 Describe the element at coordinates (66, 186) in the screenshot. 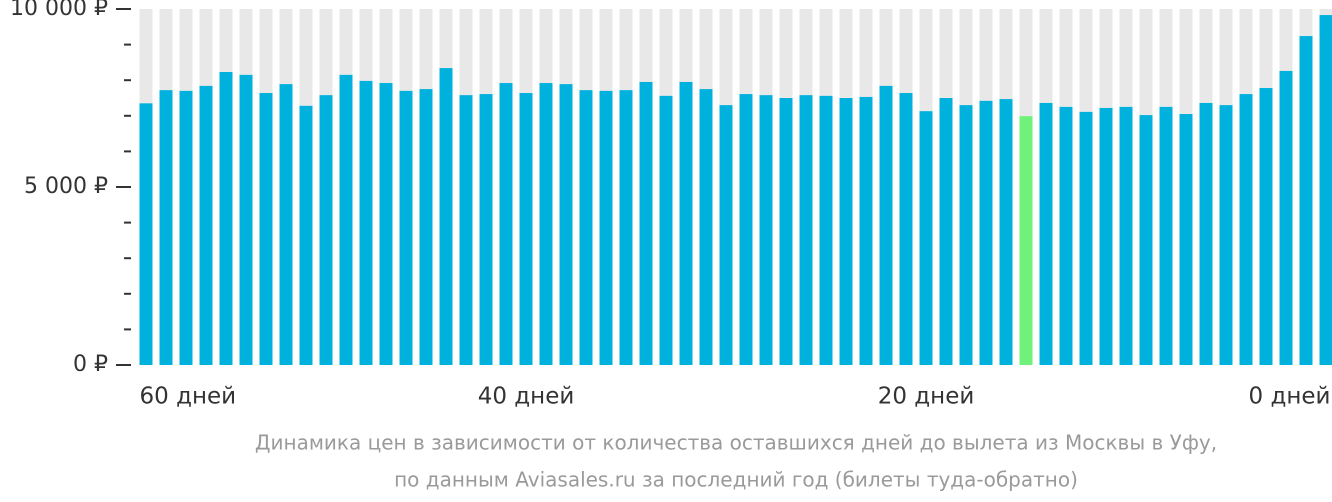

I see `y-tick-label: 5 000 ₽` at that location.